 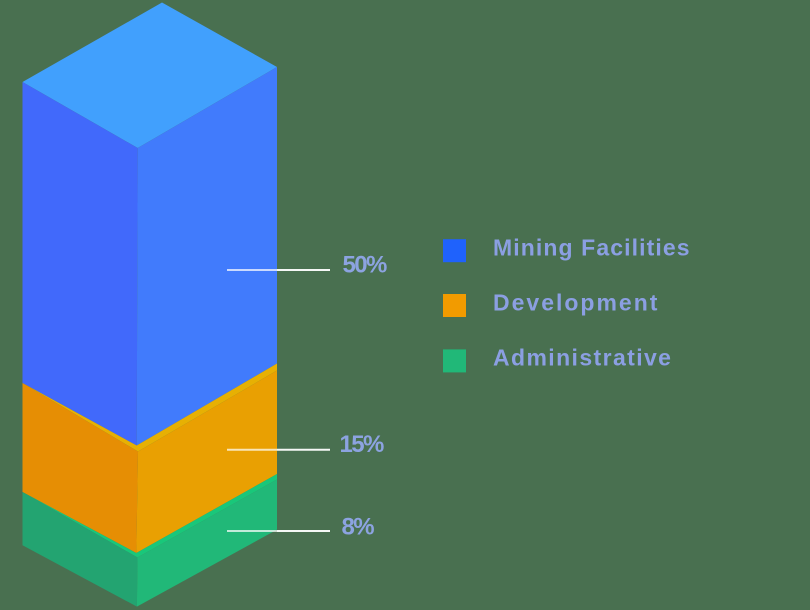 What do you see at coordinates (362, 444) in the screenshot?
I see `svg-text: 15%` at bounding box center [362, 444].